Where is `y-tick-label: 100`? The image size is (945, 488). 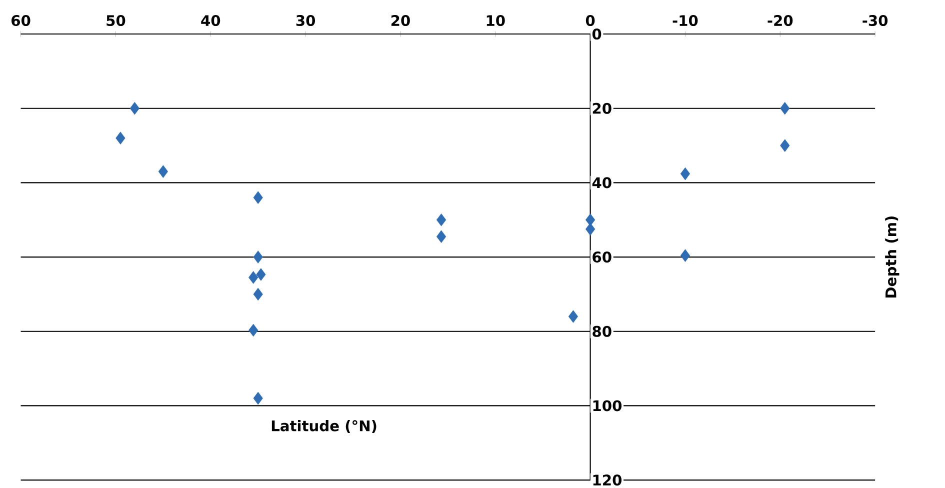
y-tick-label: 100 is located at coordinates (607, 406).